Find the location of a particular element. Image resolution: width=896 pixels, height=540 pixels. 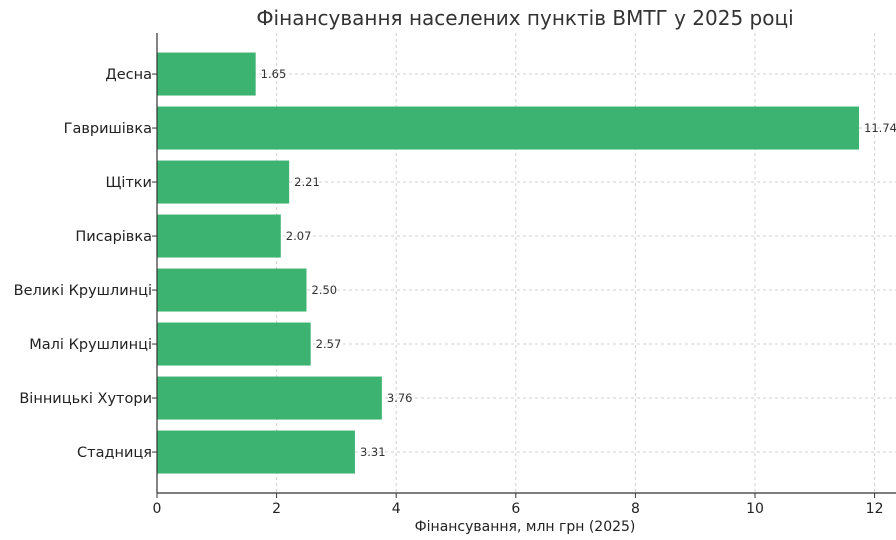

x-tick-label: 2 is located at coordinates (276, 509).